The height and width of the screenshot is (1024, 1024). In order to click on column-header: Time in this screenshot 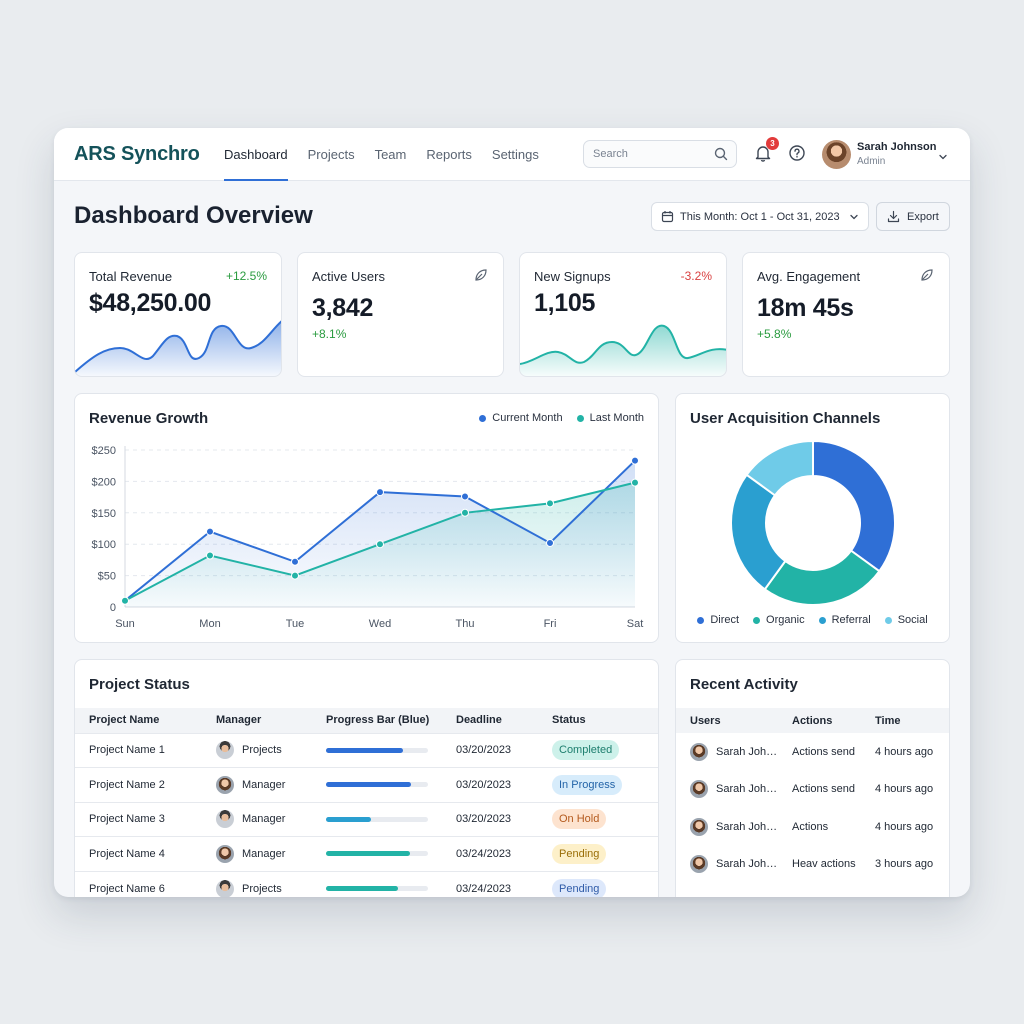, I will do `click(905, 720)`.